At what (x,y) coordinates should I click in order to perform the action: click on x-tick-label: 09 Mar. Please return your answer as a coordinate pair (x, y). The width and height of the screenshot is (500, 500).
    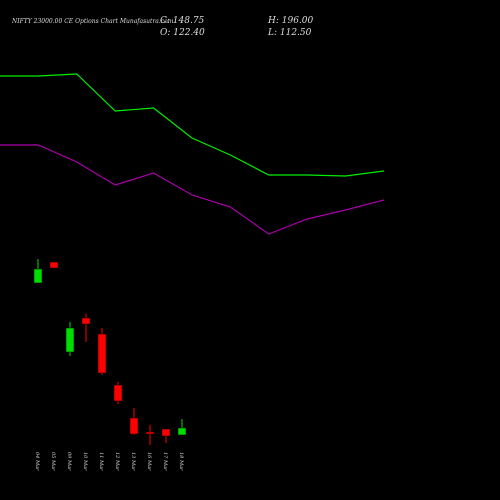
    Looking at the image, I should click on (69, 461).